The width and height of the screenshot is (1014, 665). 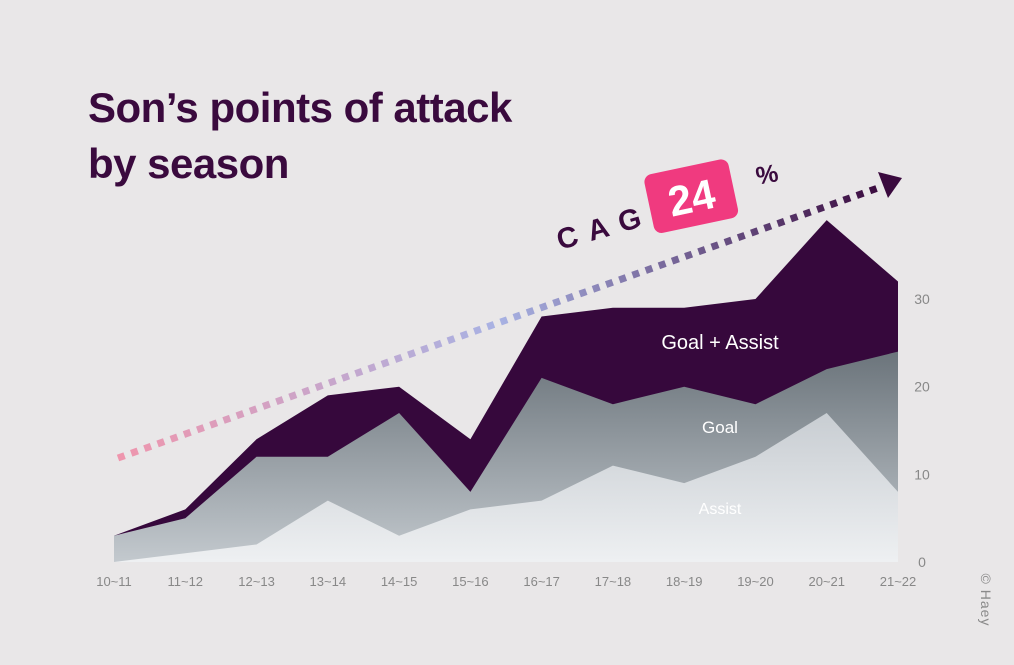 I want to click on cagr-badge: 24, so click(x=691, y=196).